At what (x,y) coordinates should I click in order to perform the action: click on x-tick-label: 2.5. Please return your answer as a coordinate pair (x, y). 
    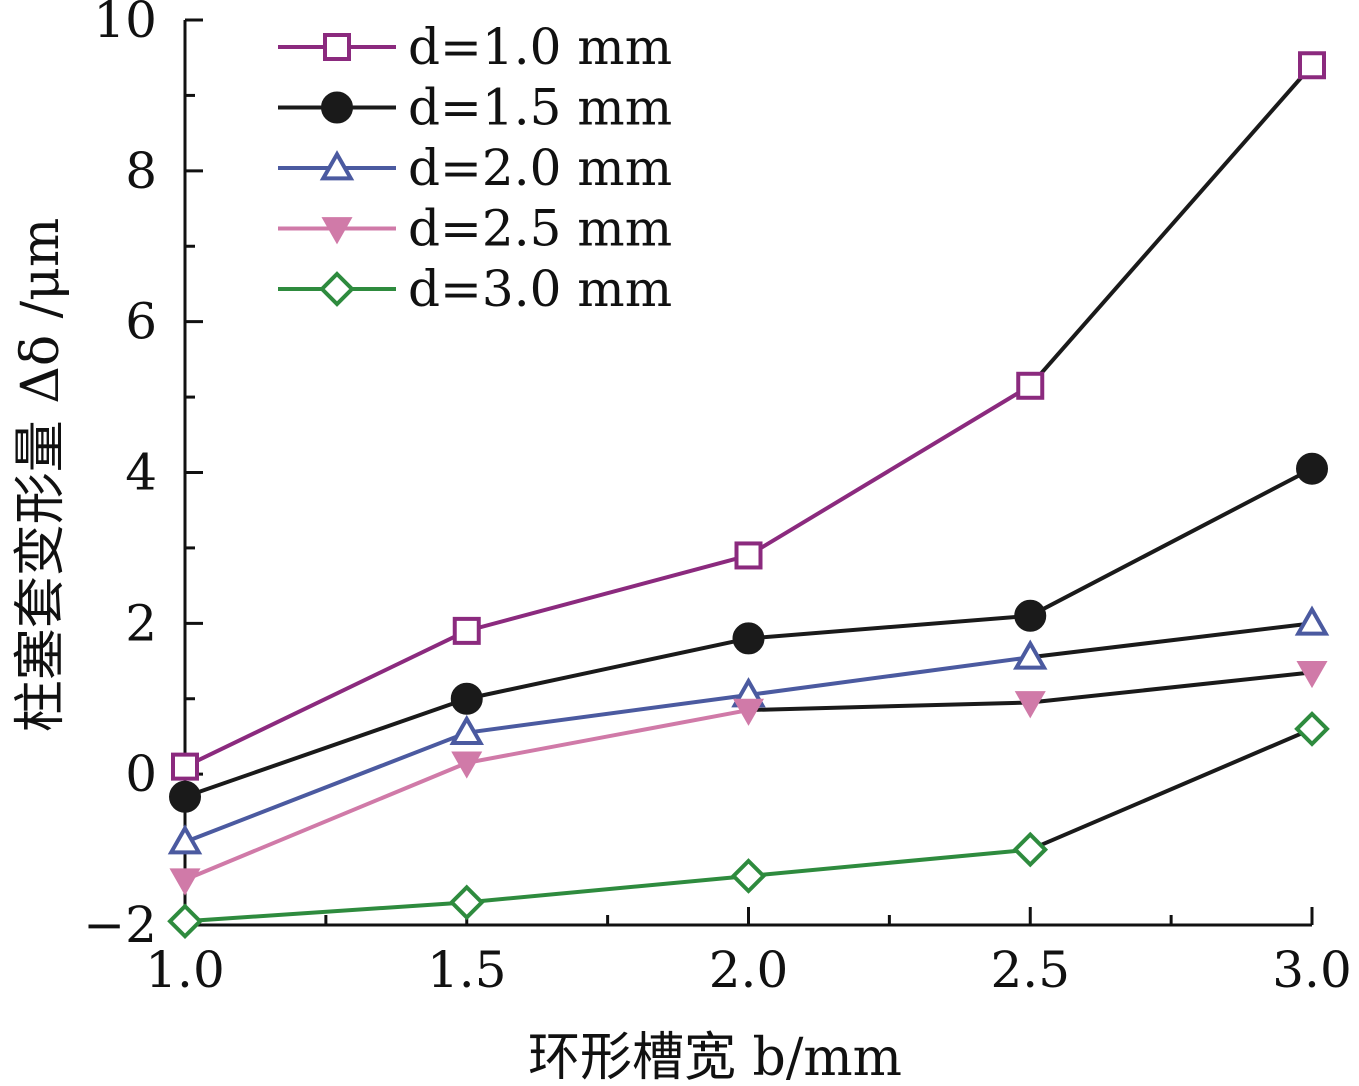
    Looking at the image, I should click on (1030, 970).